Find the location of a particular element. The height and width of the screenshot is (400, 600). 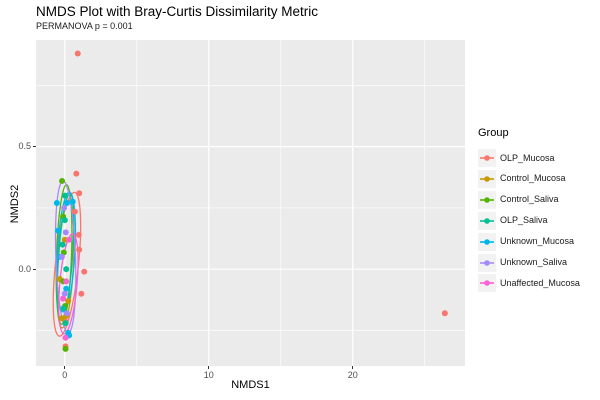

legend-title: Group is located at coordinates (493, 133).